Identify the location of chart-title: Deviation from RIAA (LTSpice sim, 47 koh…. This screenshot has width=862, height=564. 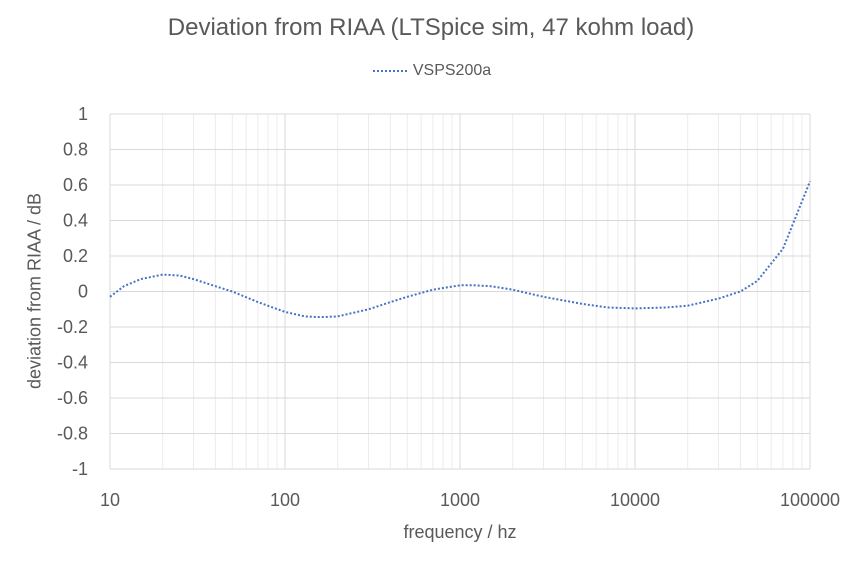
(431, 27).